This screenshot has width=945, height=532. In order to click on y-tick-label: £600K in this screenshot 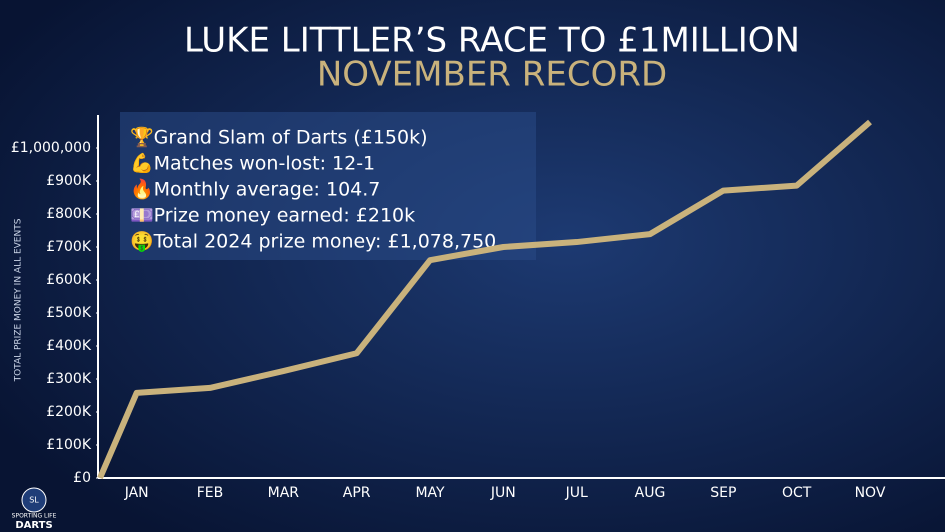, I will do `click(69, 280)`.